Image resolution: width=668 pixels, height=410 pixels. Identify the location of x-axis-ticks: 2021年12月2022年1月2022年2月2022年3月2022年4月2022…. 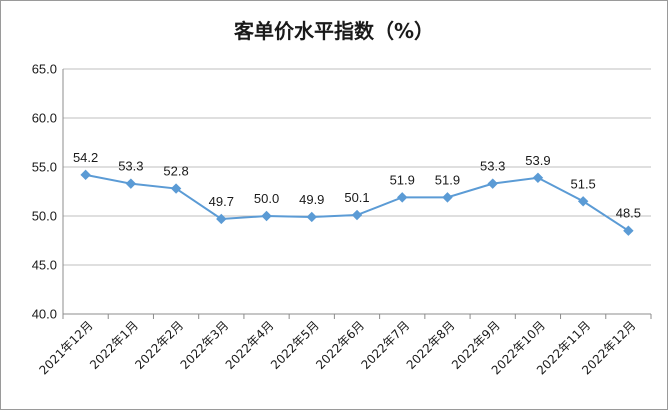
(344, 345).